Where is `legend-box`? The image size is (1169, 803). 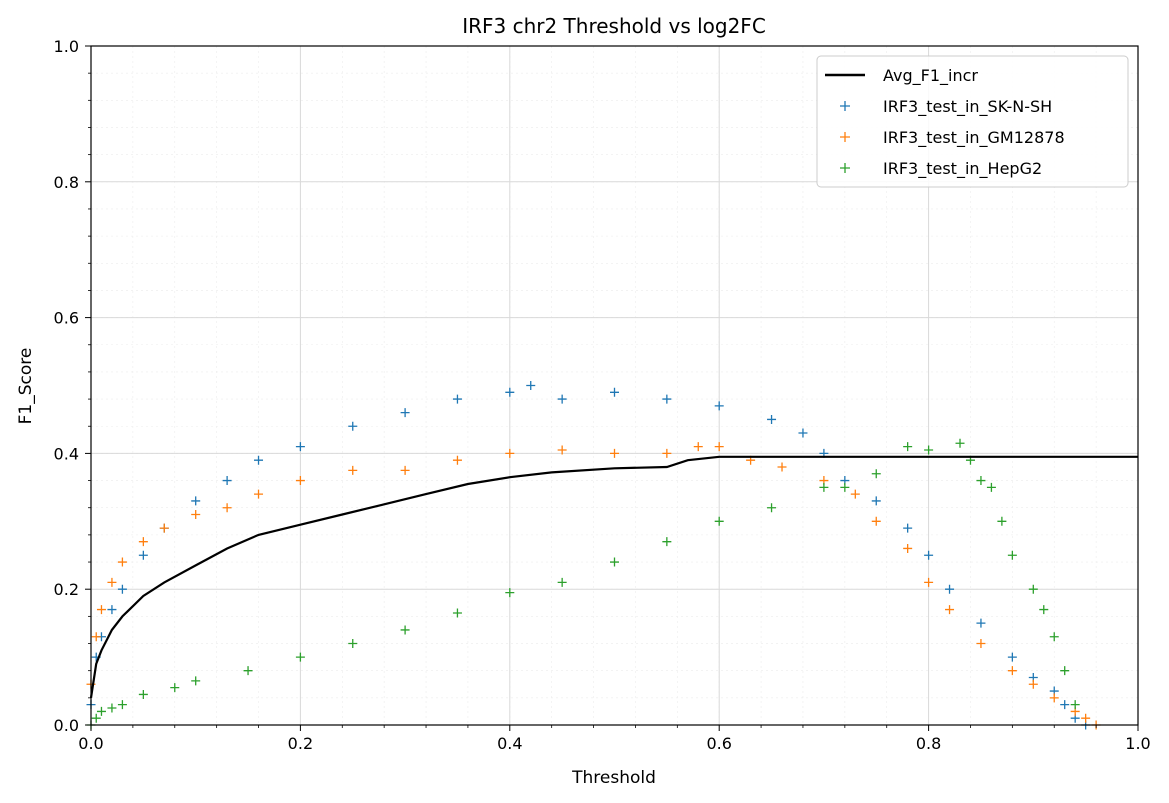 legend-box is located at coordinates (972, 121).